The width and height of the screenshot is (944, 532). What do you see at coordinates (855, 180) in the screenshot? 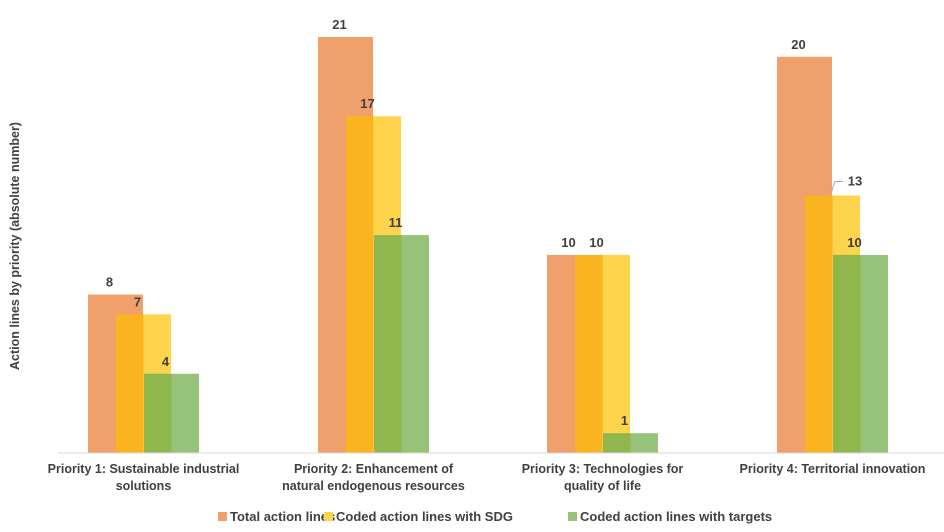
I see `value-label: 13` at bounding box center [855, 180].